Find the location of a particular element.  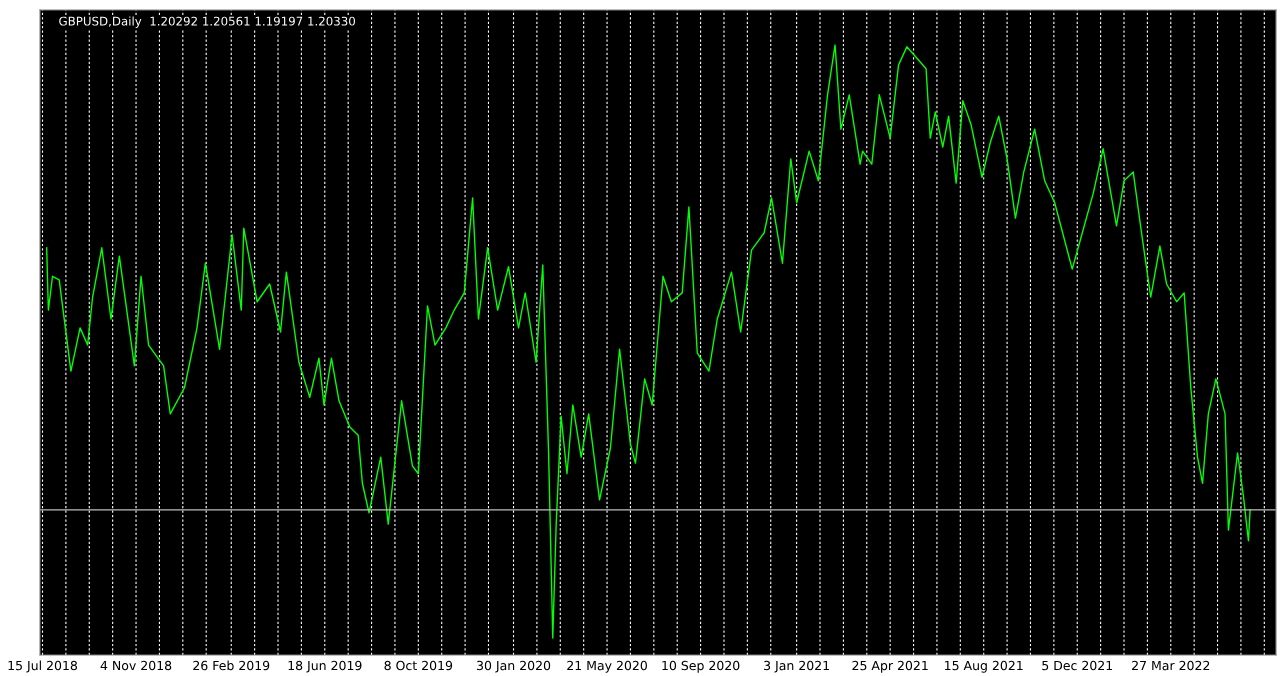

x-tick-label: 21 May 2020 is located at coordinates (607, 666).